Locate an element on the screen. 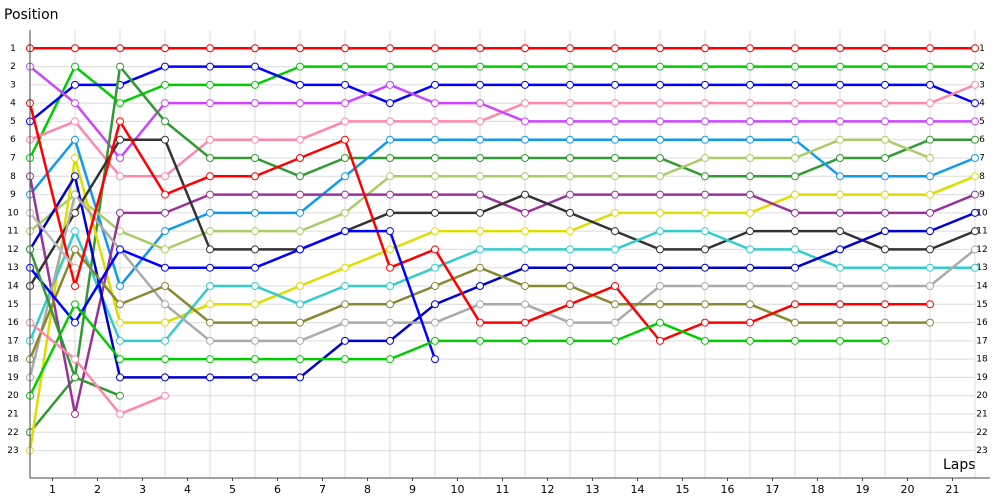  y-tick-label-right: 16 is located at coordinates (982, 323).